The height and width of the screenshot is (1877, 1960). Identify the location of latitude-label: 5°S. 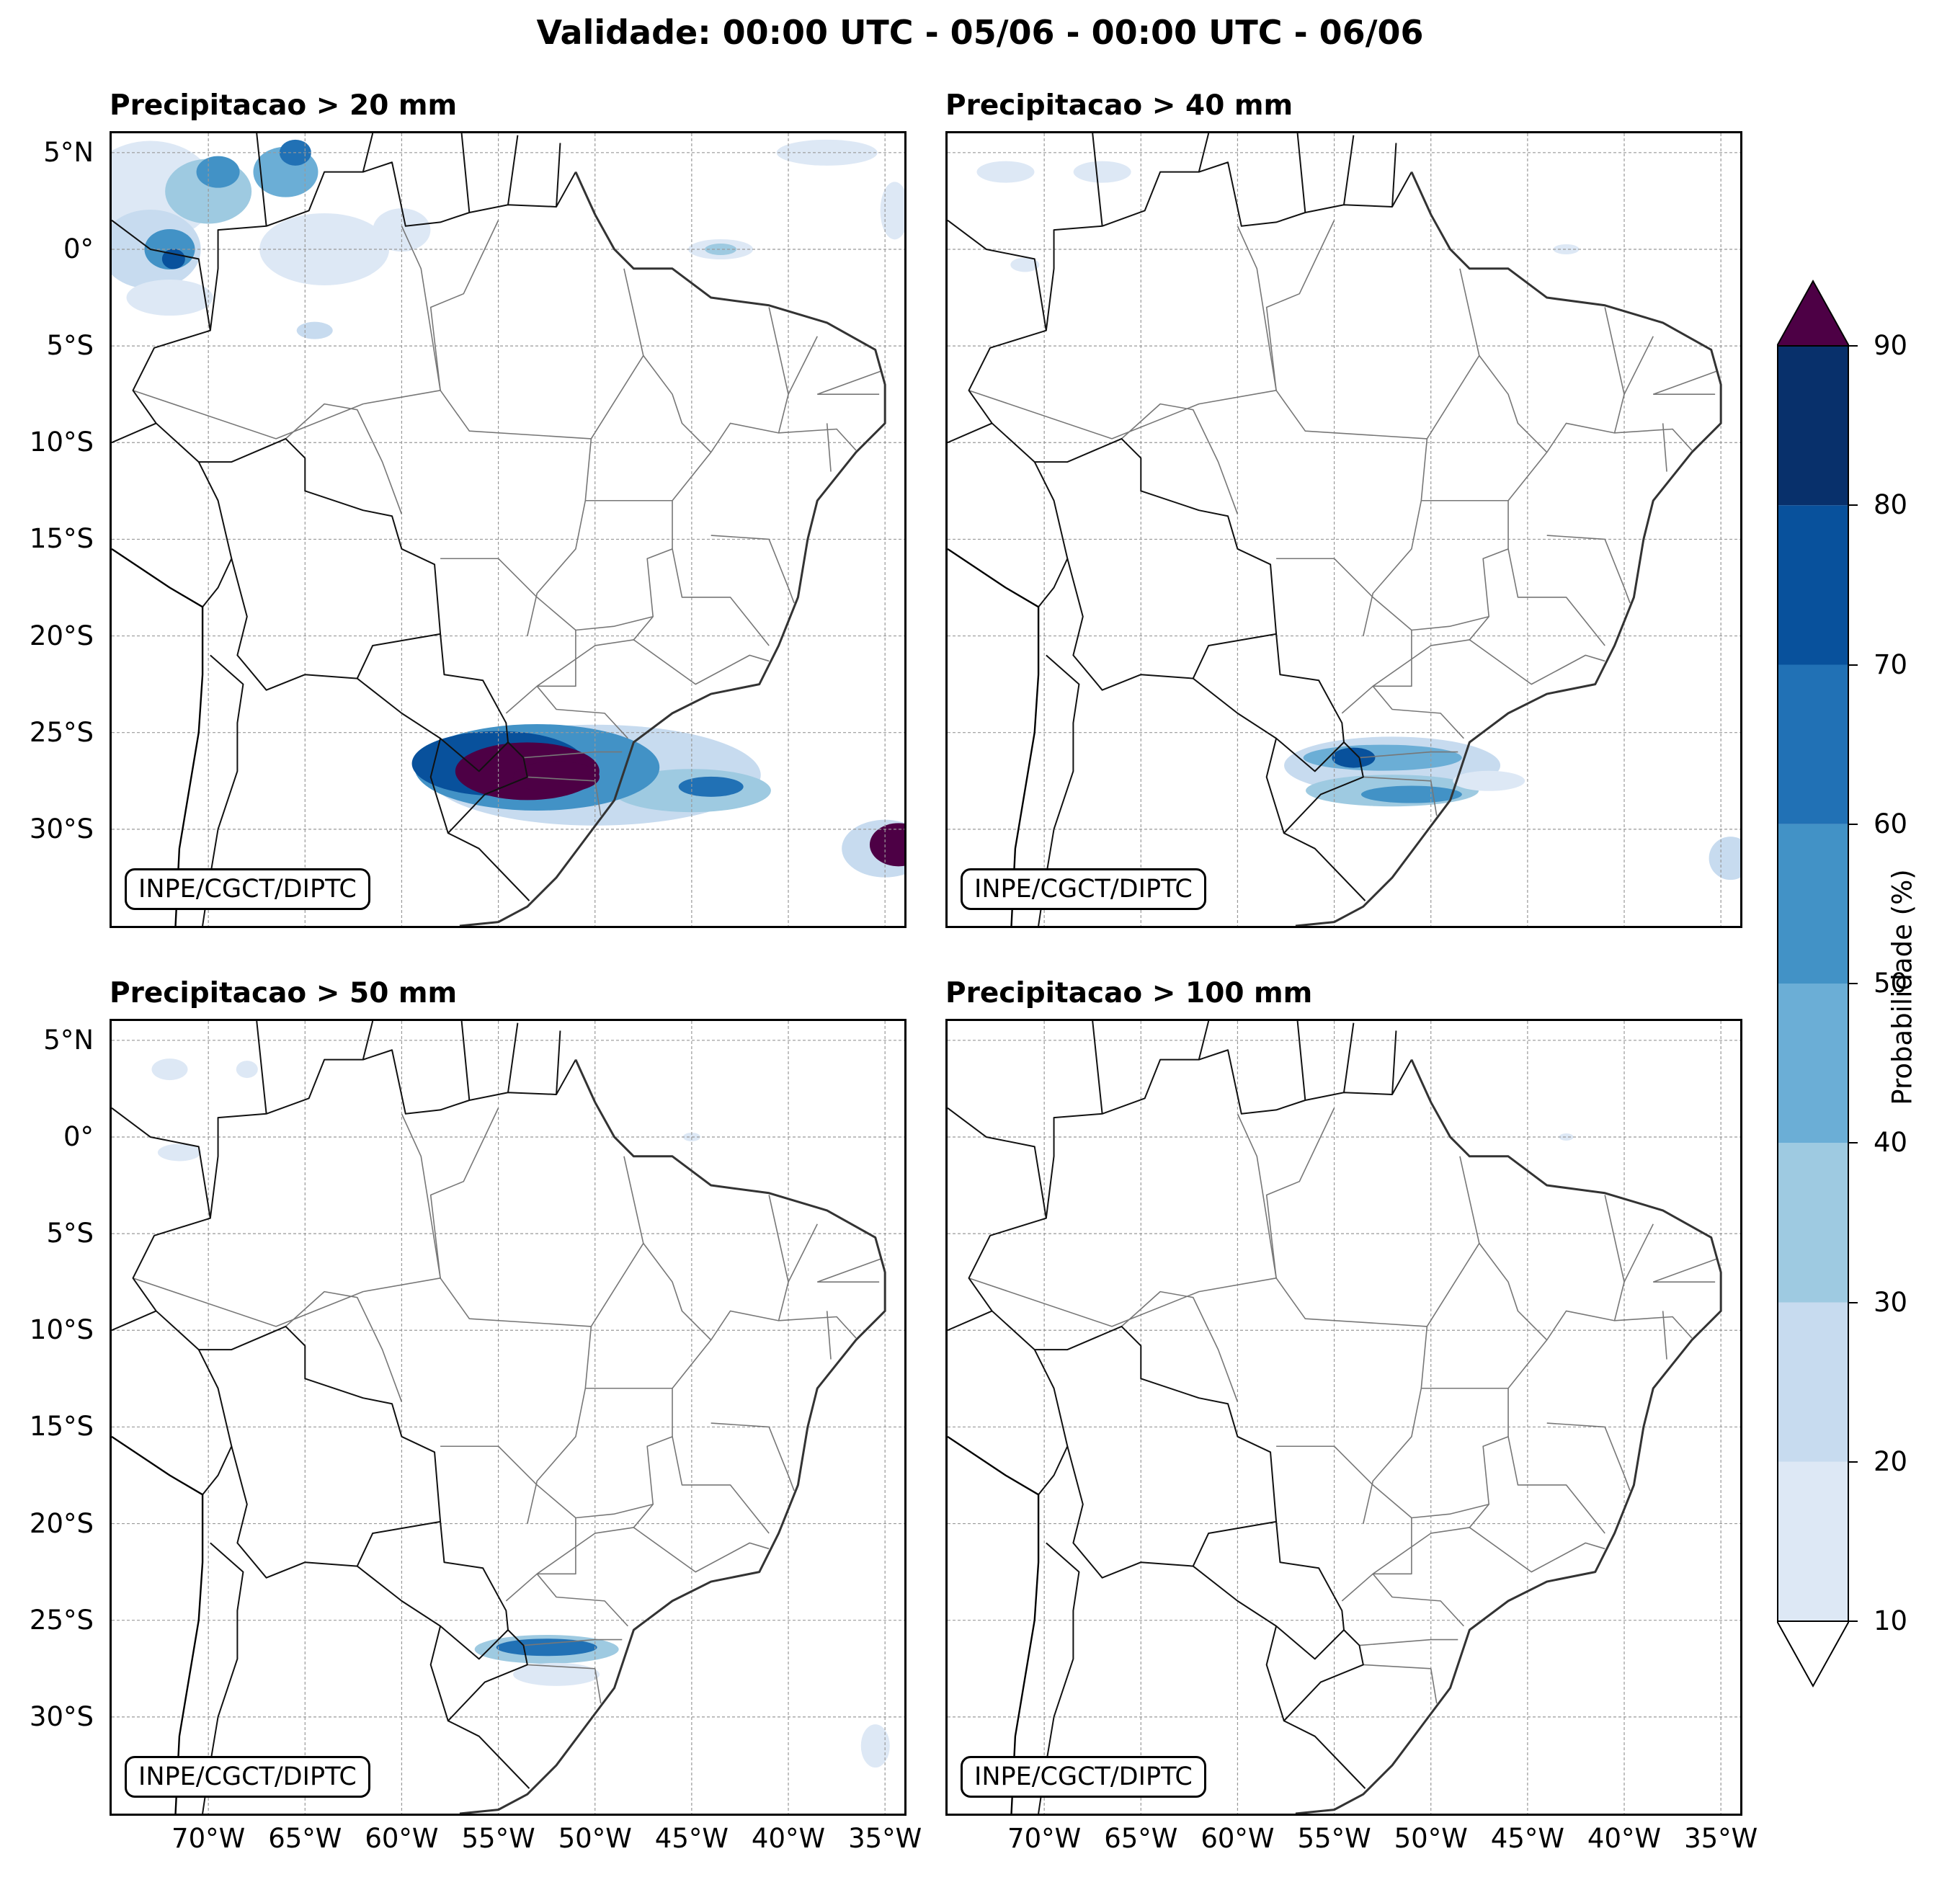
(70, 346).